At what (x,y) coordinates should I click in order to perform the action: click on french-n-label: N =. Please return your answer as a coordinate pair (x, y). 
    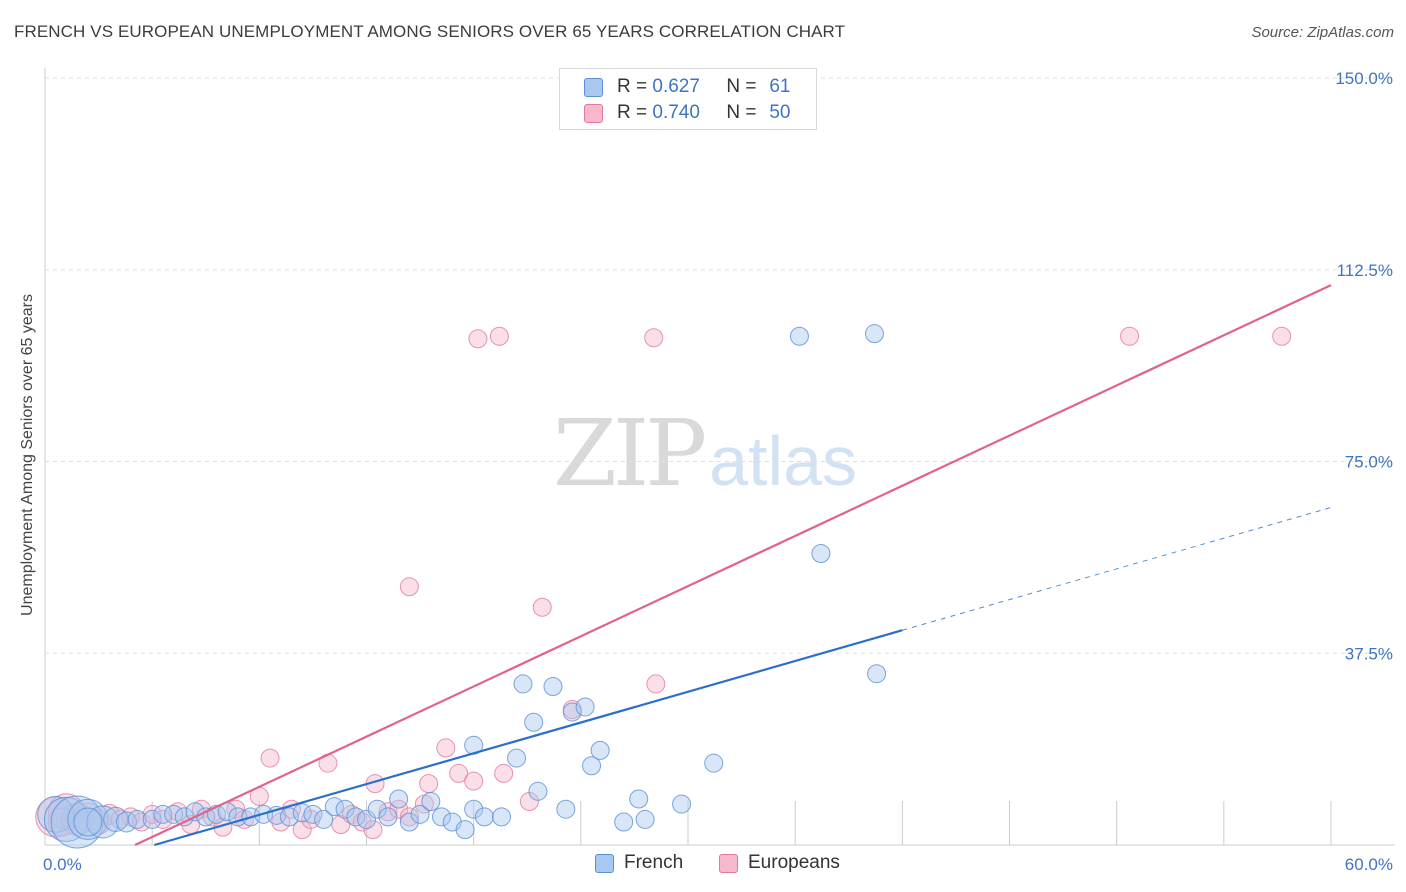
    Looking at the image, I should click on (741, 86).